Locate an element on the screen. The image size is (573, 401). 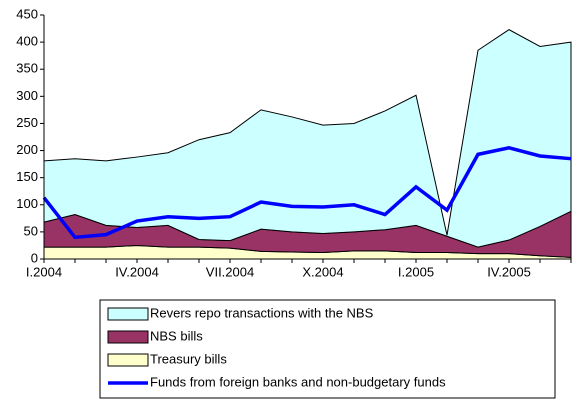
y-tick-label: 300 is located at coordinates (27, 95).